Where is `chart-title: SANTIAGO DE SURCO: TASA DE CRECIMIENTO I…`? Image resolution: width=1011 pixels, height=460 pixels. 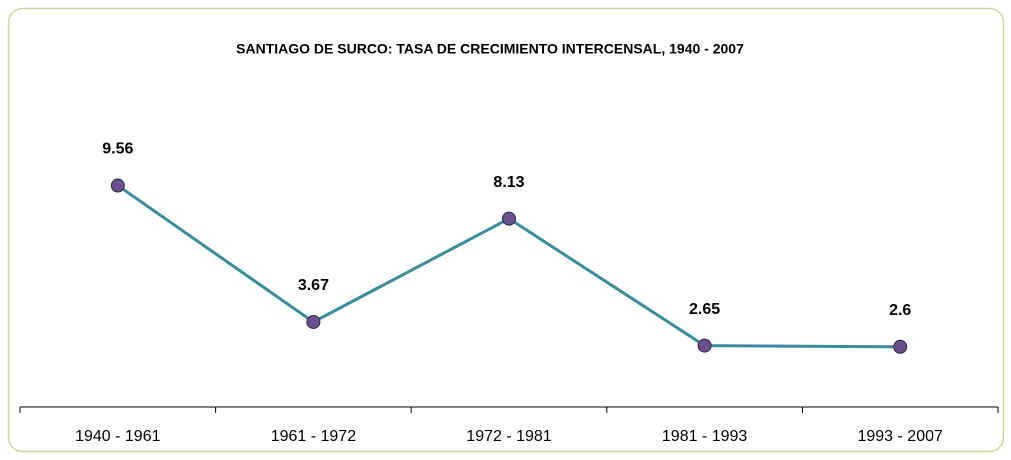
chart-title: SANTIAGO DE SURCO: TASA DE CRECIMIENTO I… is located at coordinates (490, 49).